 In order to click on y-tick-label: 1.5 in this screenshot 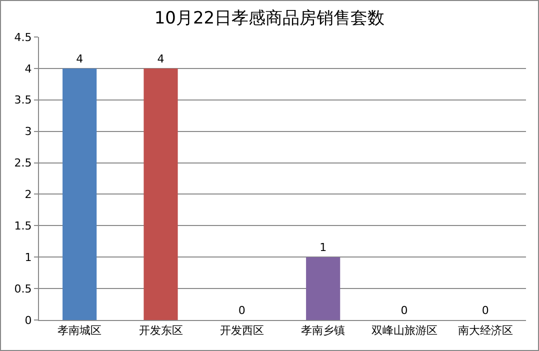, I will do `click(23, 226)`.